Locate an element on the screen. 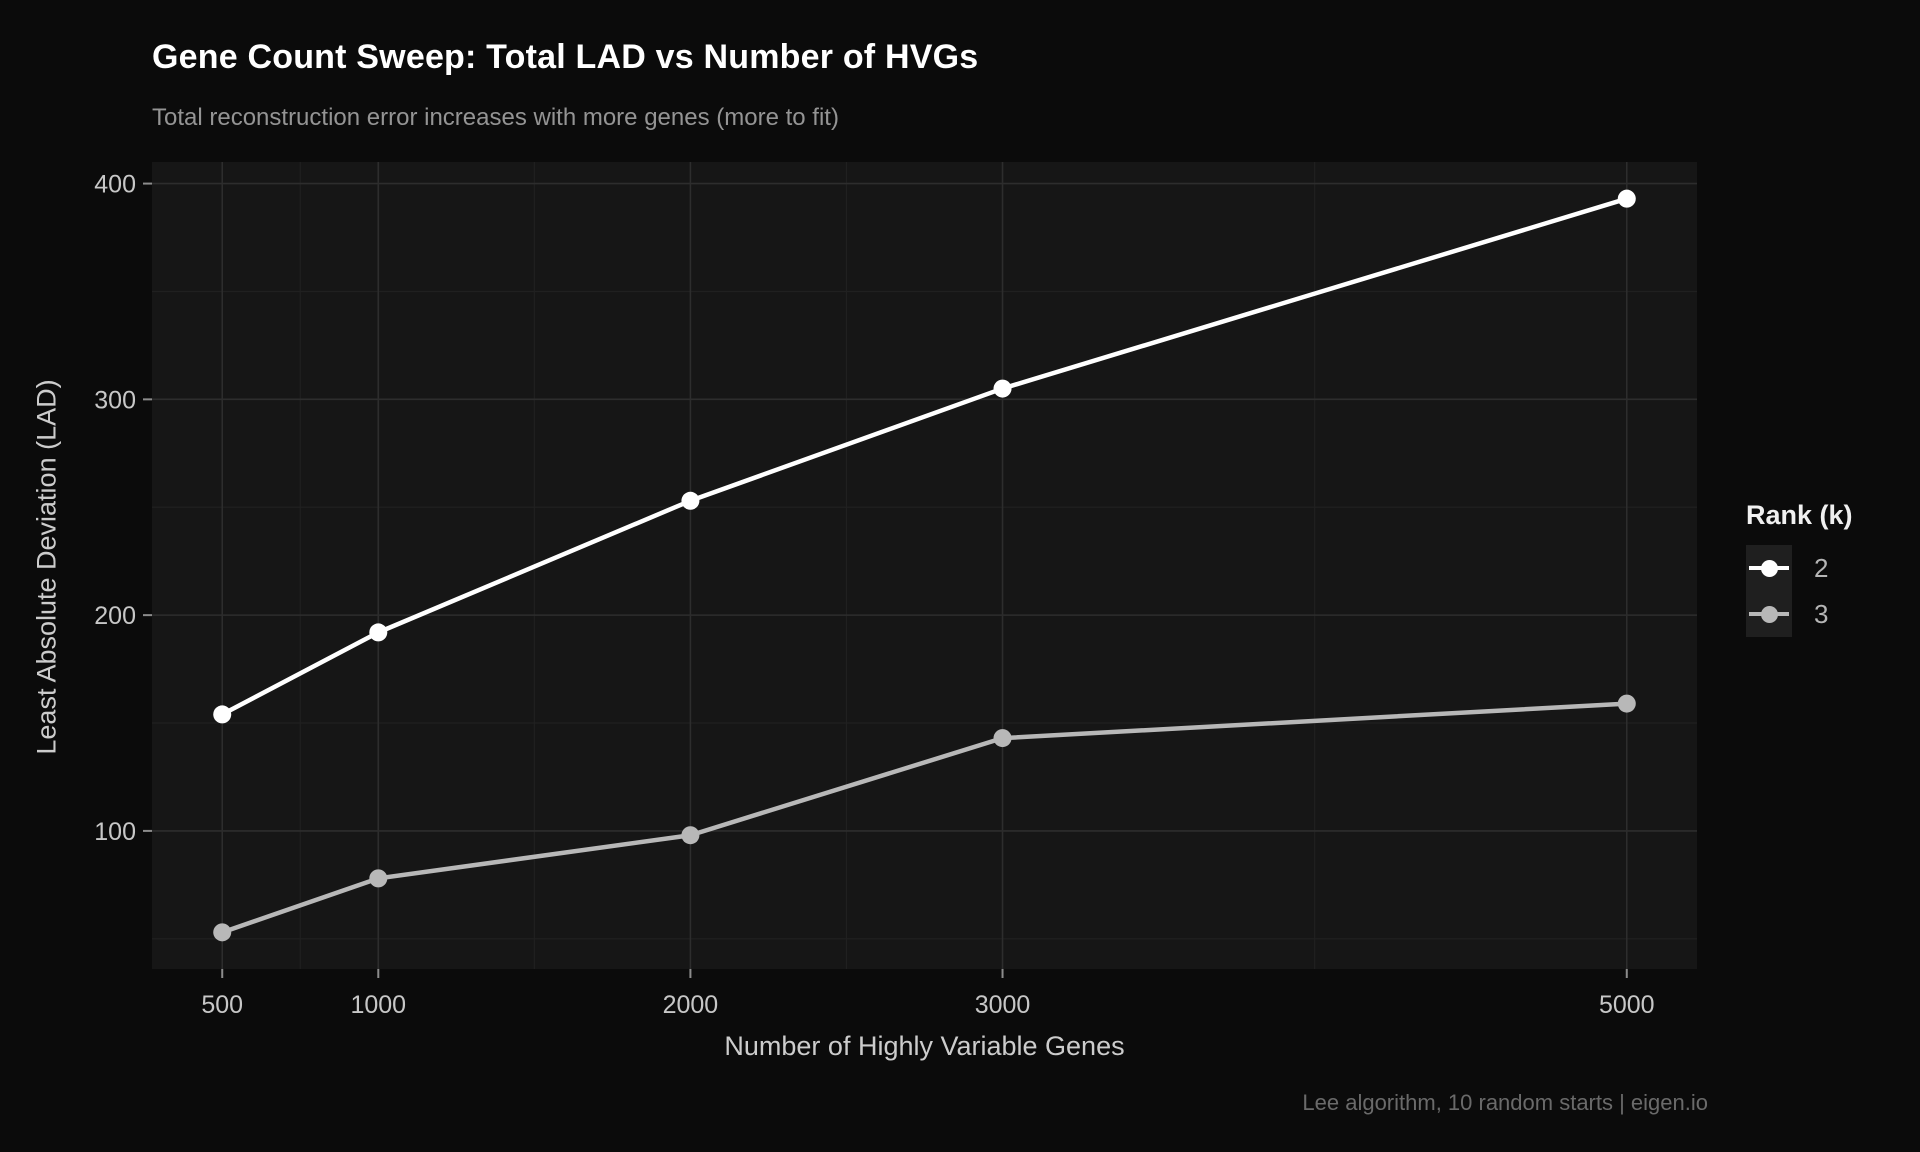 The height and width of the screenshot is (1152, 1920). y-tick-label: 100 is located at coordinates (115, 832).